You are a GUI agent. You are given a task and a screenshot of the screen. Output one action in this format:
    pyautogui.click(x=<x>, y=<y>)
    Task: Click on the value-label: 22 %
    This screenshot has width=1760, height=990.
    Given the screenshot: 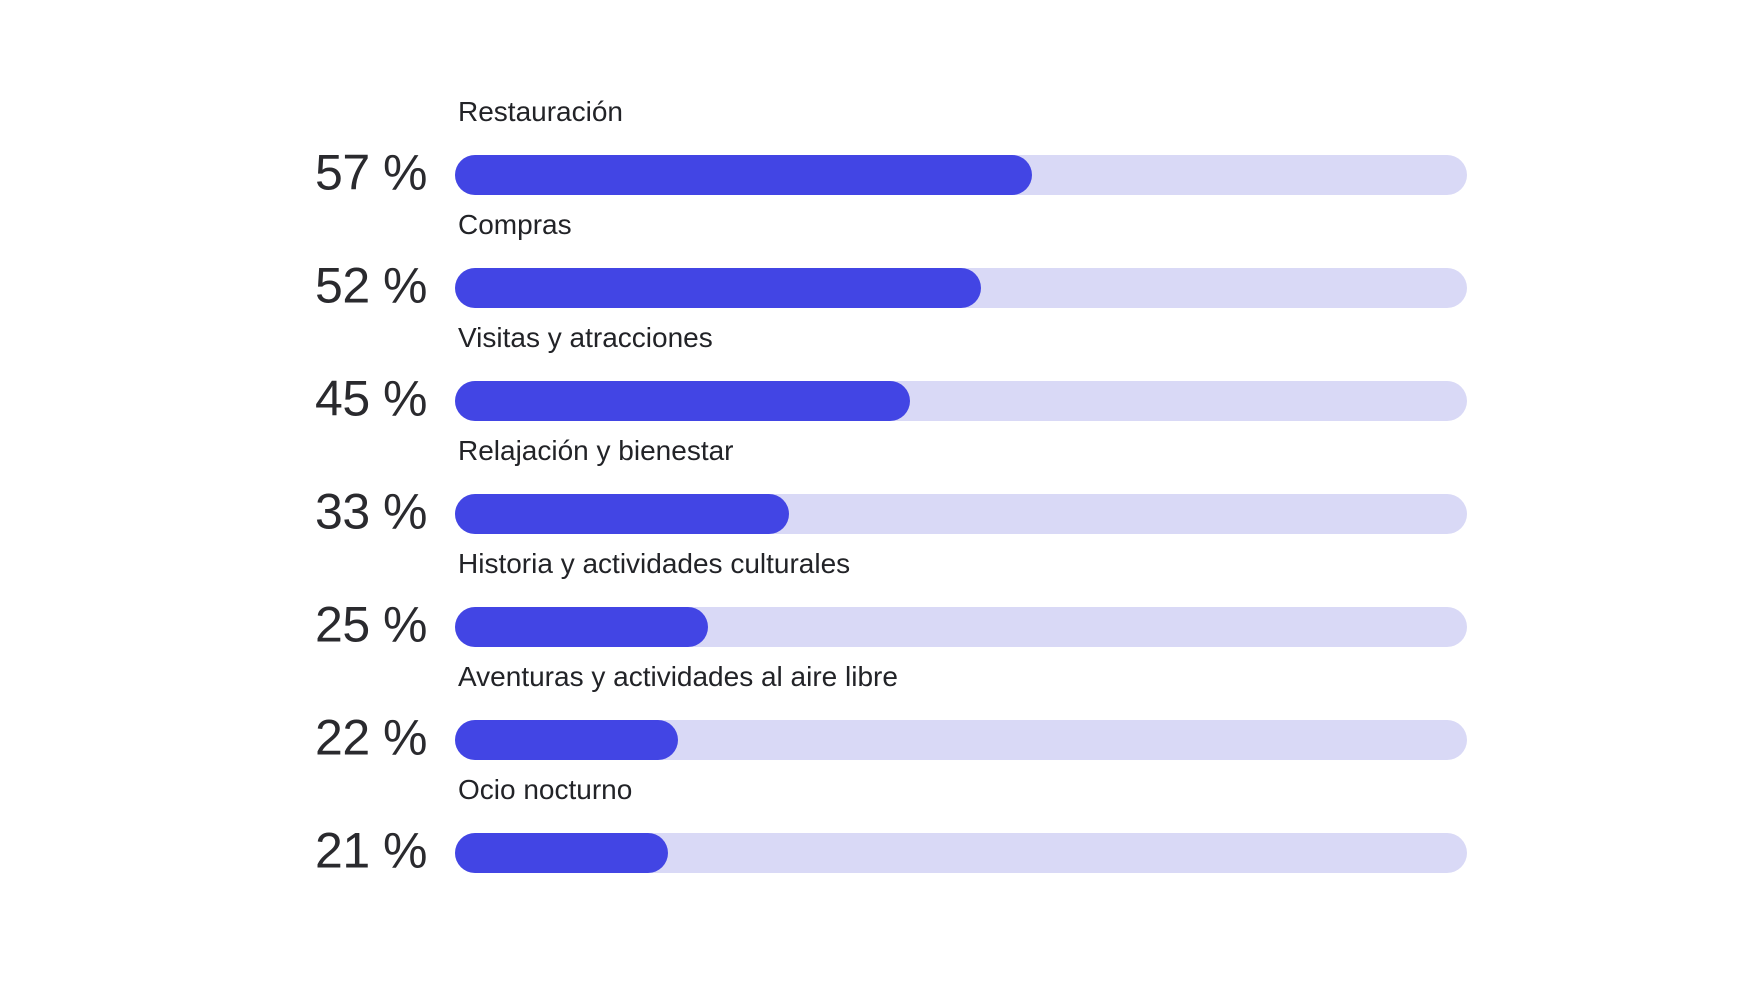 What is the action you would take?
    pyautogui.click(x=371, y=737)
    